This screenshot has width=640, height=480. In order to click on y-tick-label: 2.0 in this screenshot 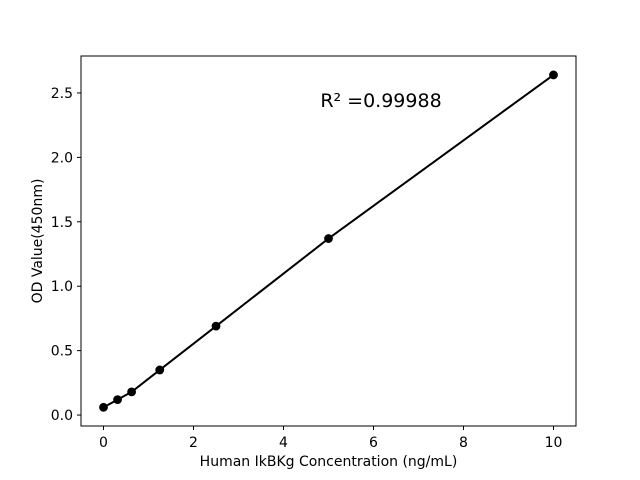, I will do `click(62, 158)`.